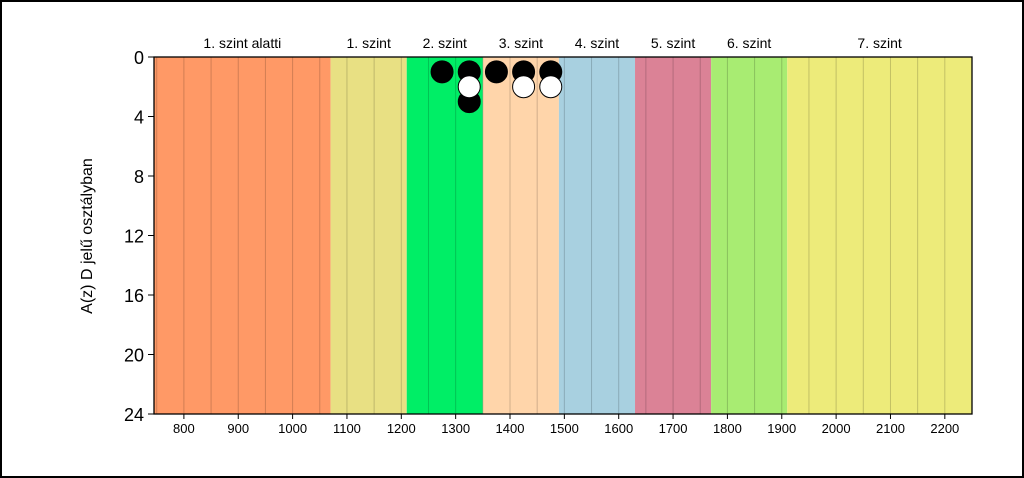 The width and height of the screenshot is (1024, 478). I want to click on y-tick-label: 12, so click(134, 237).